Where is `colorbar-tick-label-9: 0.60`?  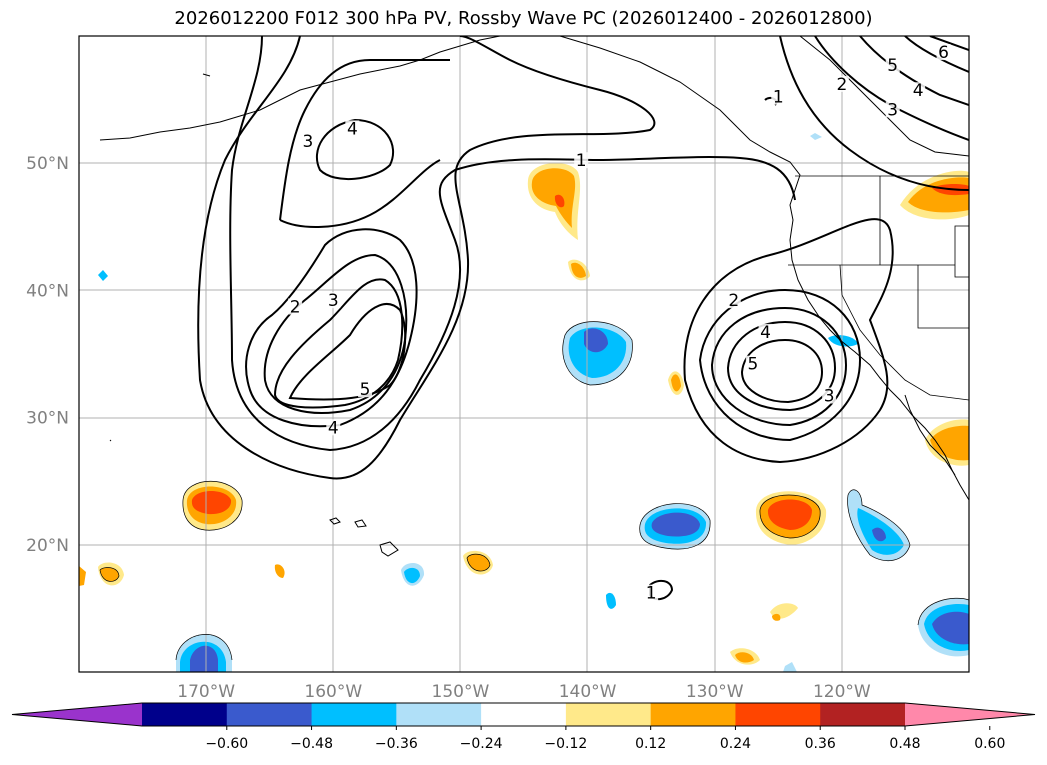
colorbar-tick-label-9: 0.60 is located at coordinates (989, 744).